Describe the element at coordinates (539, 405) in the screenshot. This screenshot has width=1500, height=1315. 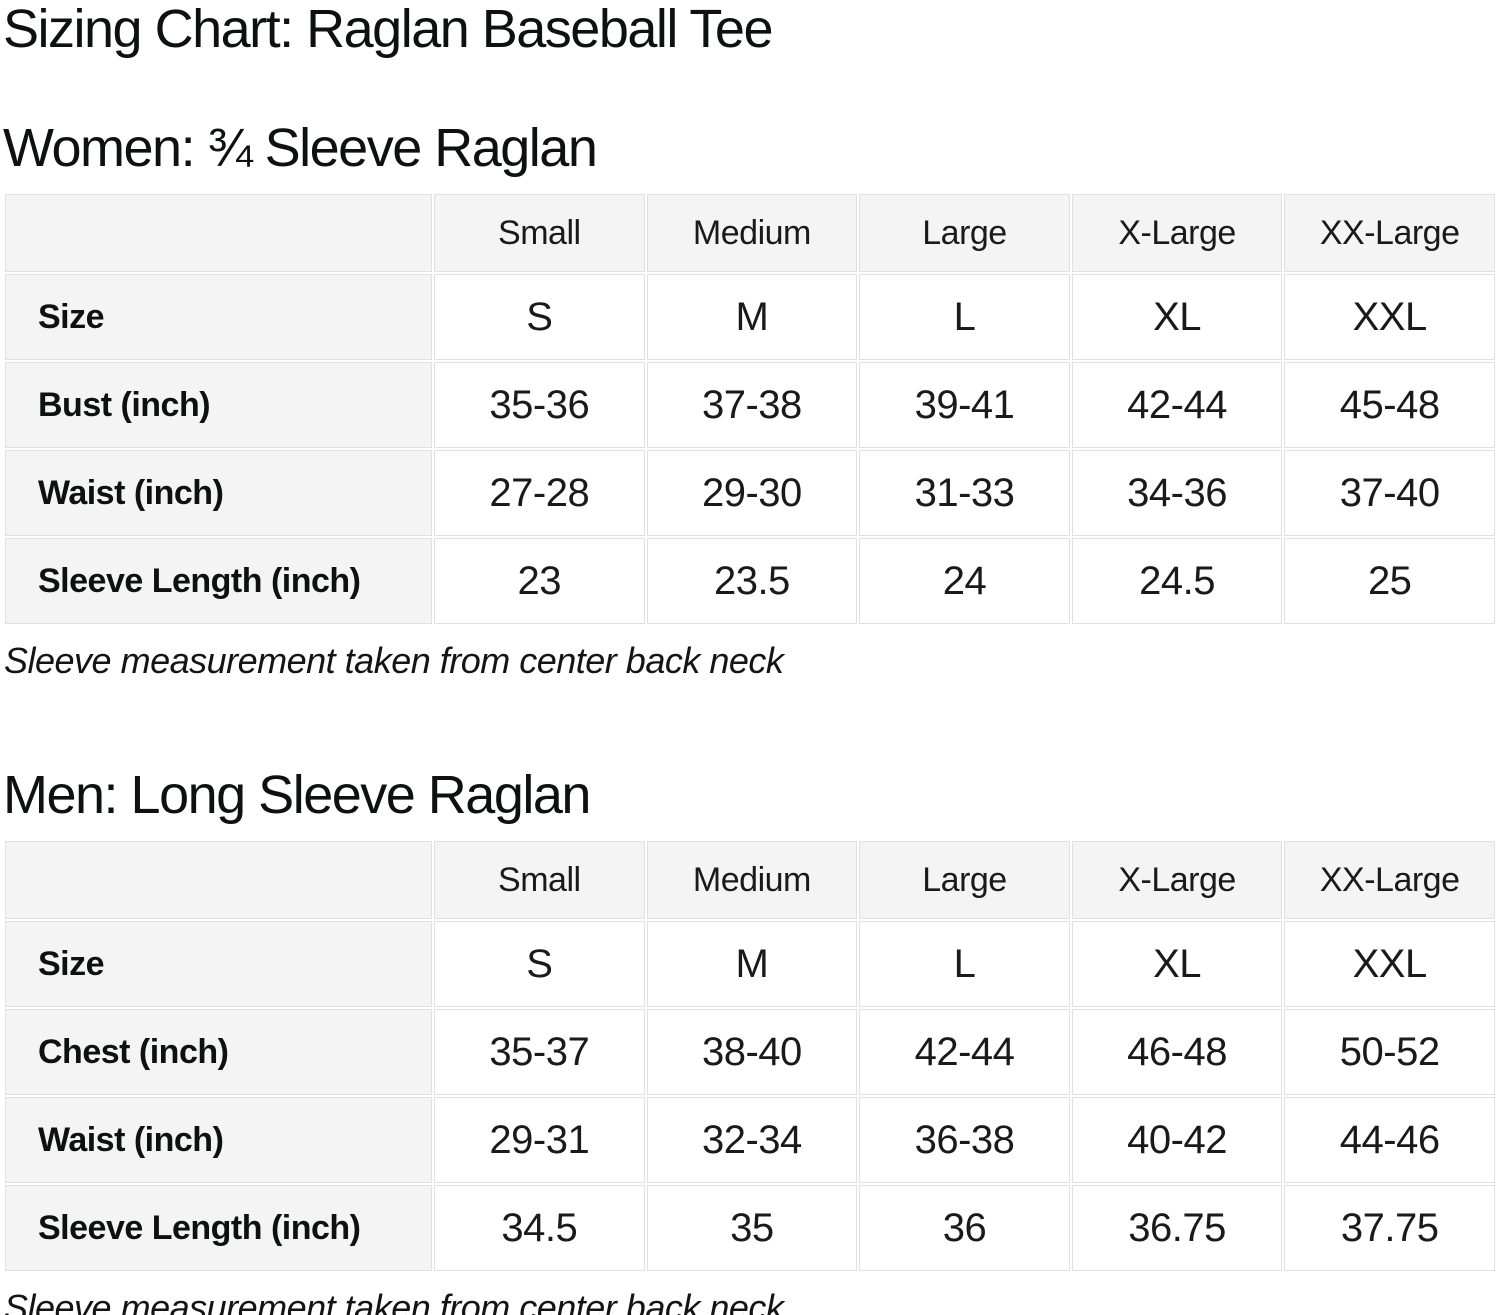
I see `table-cell: 35-36` at that location.